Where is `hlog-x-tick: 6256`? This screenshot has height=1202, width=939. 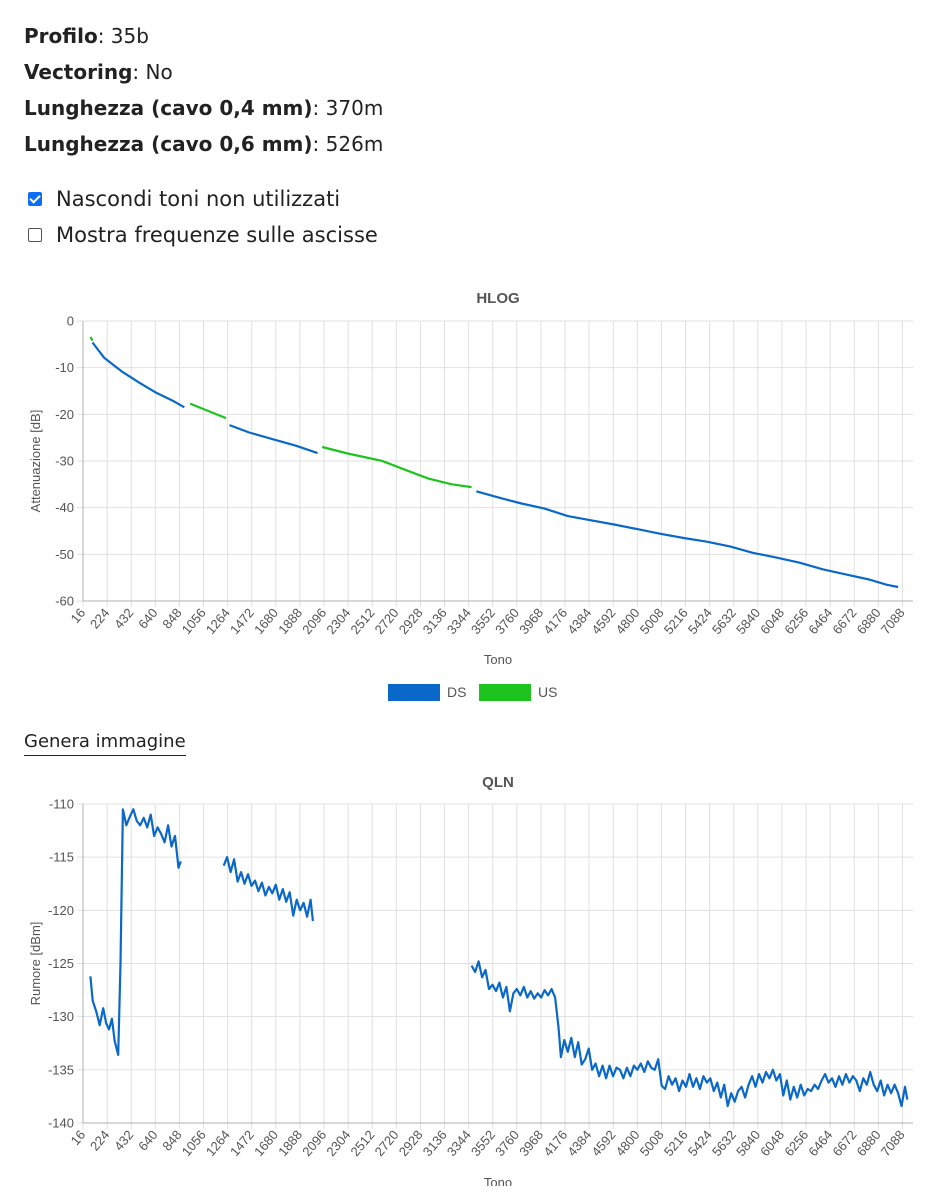 hlog-x-tick: 6256 is located at coordinates (796, 621).